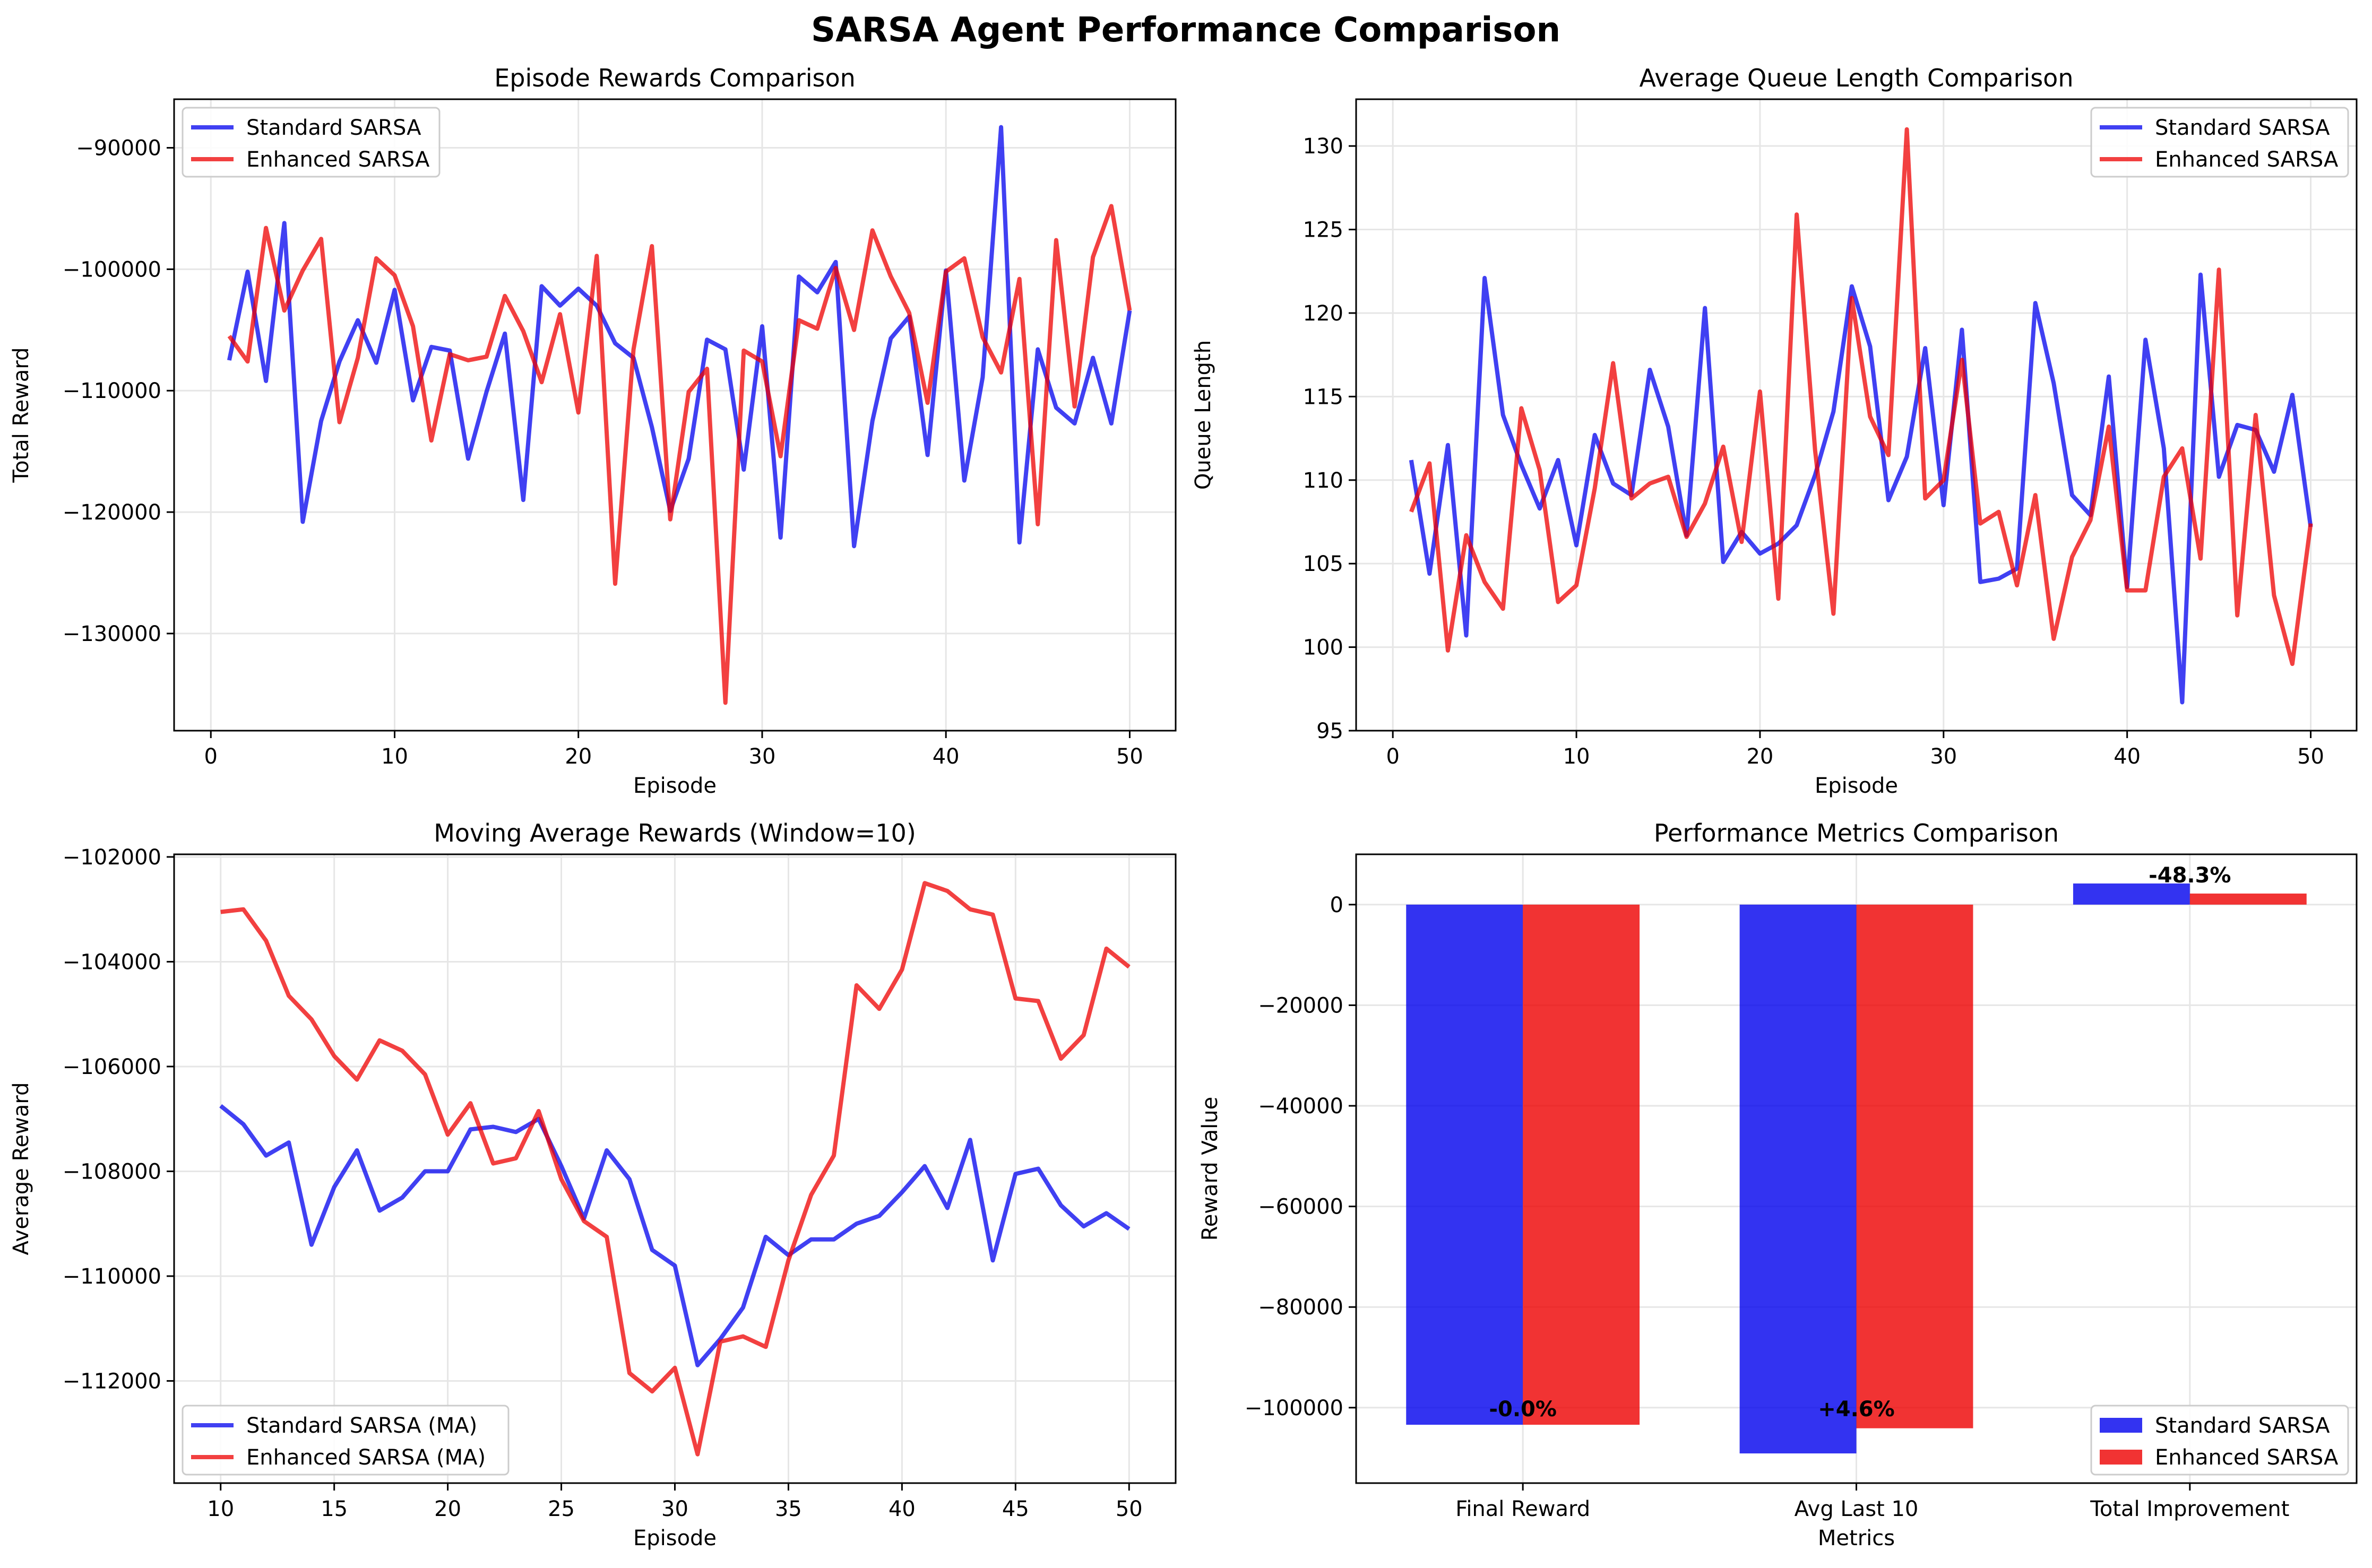  What do you see at coordinates (112, 857) in the screenshot?
I see `y-tick-label: −102000` at bounding box center [112, 857].